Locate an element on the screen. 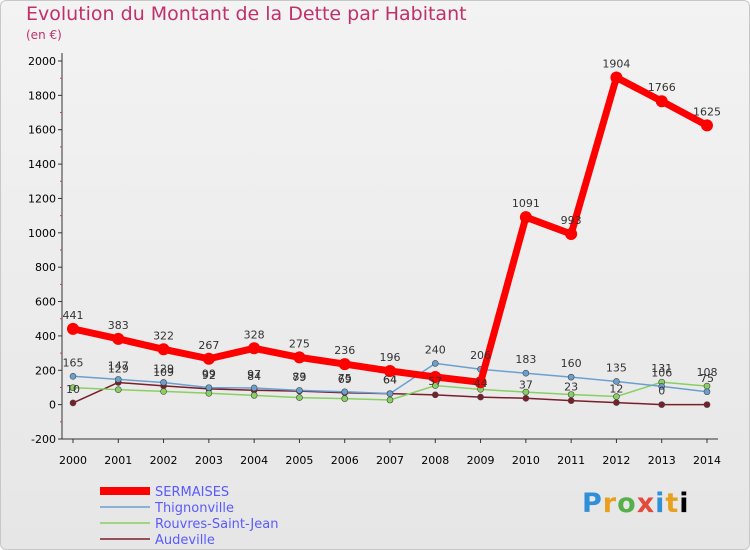 This screenshot has width=750, height=550. x-tick-label: 2012 is located at coordinates (616, 460).